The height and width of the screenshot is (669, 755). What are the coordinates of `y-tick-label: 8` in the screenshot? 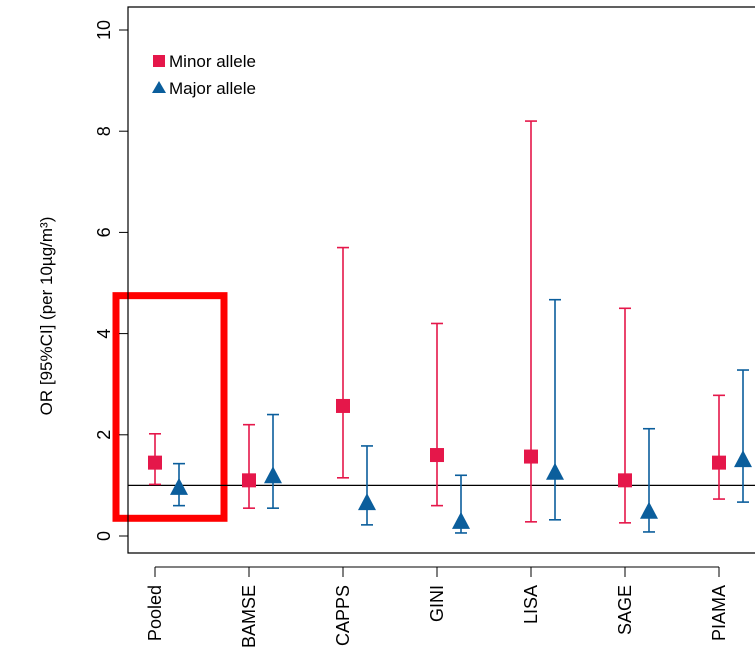 It's located at (104, 131).